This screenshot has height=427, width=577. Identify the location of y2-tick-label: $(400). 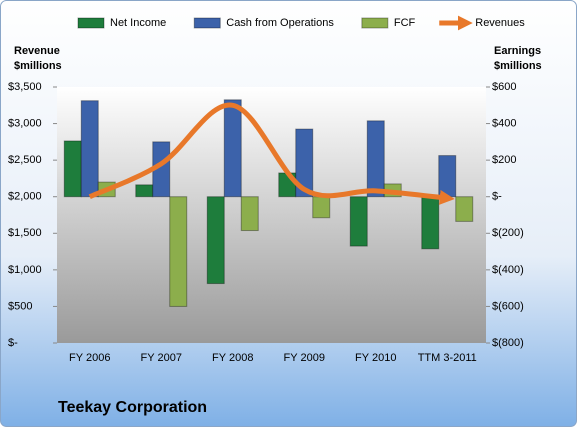
(508, 270).